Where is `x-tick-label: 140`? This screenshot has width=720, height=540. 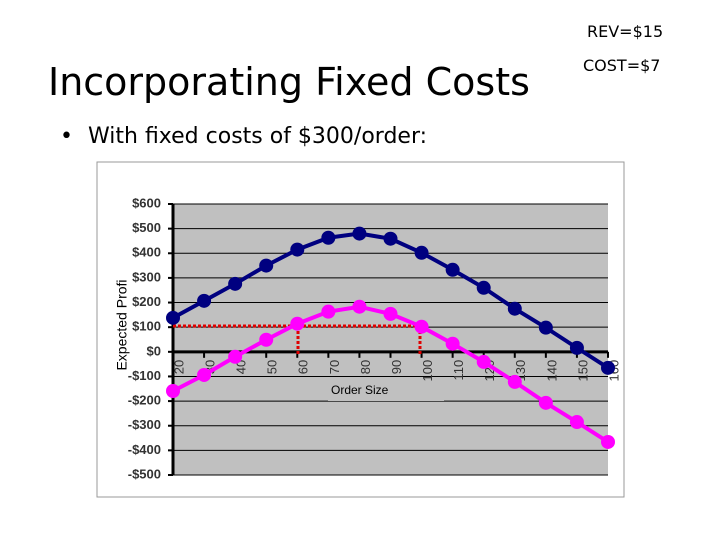
x-tick-label: 140 is located at coordinates (551, 371).